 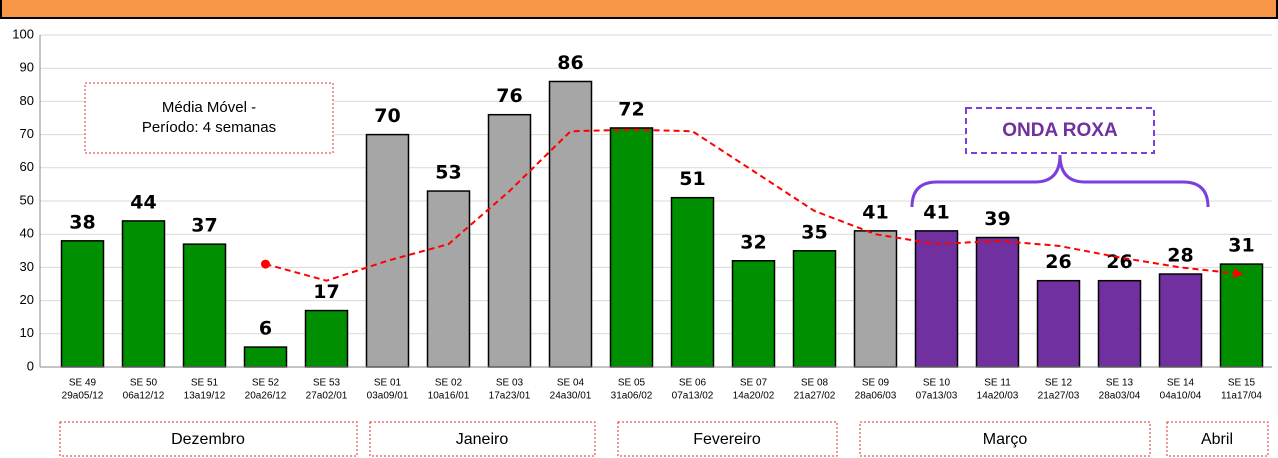 What do you see at coordinates (449, 396) in the screenshot?
I see `x-tick-sublabel: 10a16/01` at bounding box center [449, 396].